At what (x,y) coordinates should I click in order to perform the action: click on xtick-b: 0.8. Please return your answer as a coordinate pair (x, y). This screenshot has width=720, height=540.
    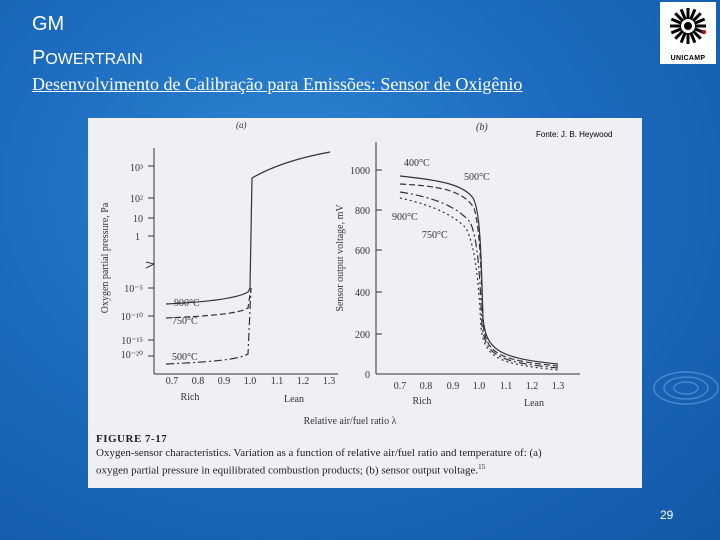
    Looking at the image, I should click on (426, 386).